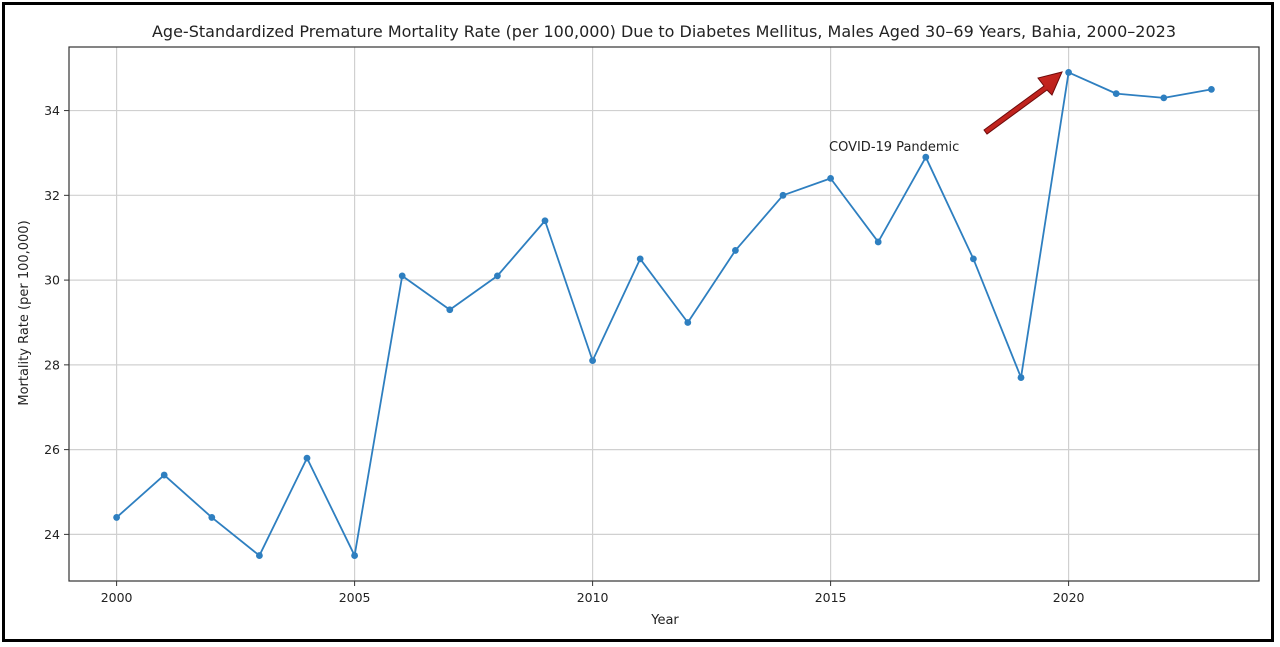 Image resolution: width=1280 pixels, height=647 pixels. Describe the element at coordinates (831, 597) in the screenshot. I see `x-tick-label: 2015` at that location.